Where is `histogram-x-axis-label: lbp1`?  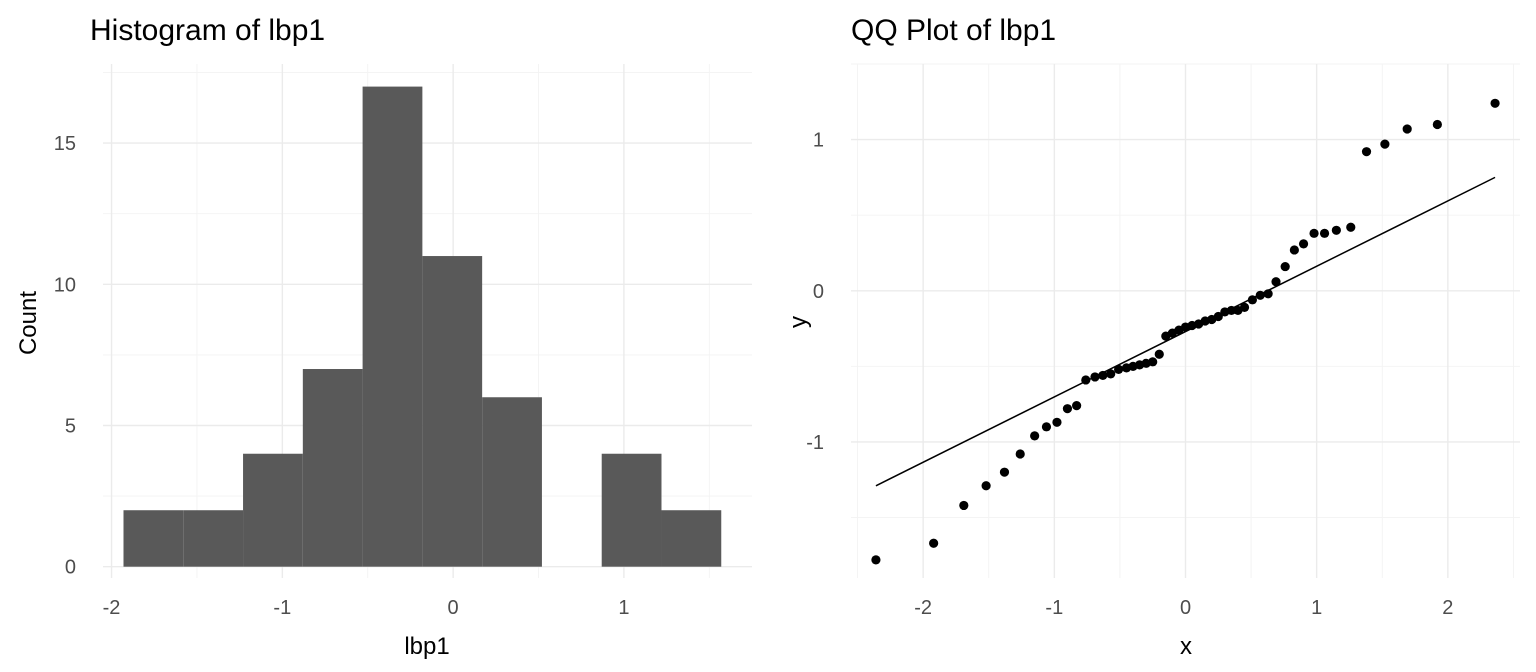 histogram-x-axis-label: lbp1 is located at coordinates (426, 646).